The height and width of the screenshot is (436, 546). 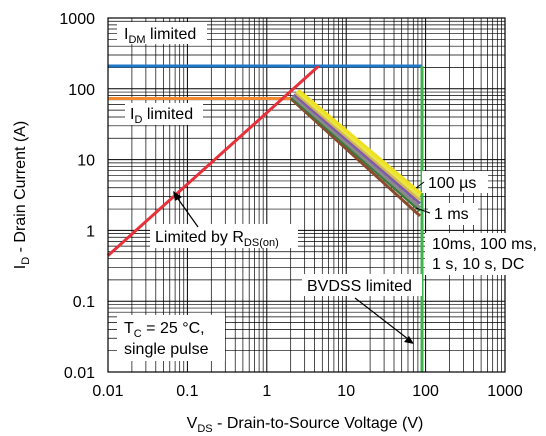 What do you see at coordinates (224, 220) in the screenshot?
I see `annotation-rds-limited: Limited by RDS(on)` at bounding box center [224, 220].